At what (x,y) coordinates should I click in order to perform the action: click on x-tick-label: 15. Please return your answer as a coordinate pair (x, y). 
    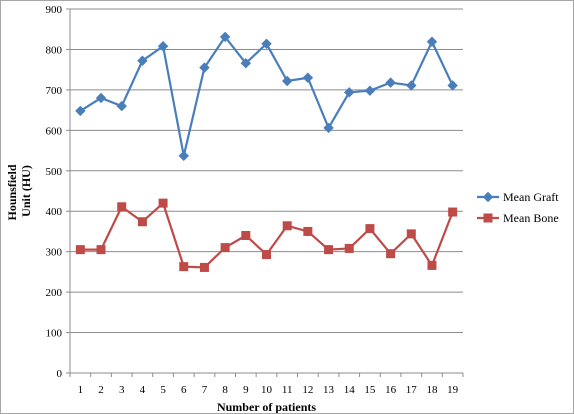
    Looking at the image, I should click on (370, 390).